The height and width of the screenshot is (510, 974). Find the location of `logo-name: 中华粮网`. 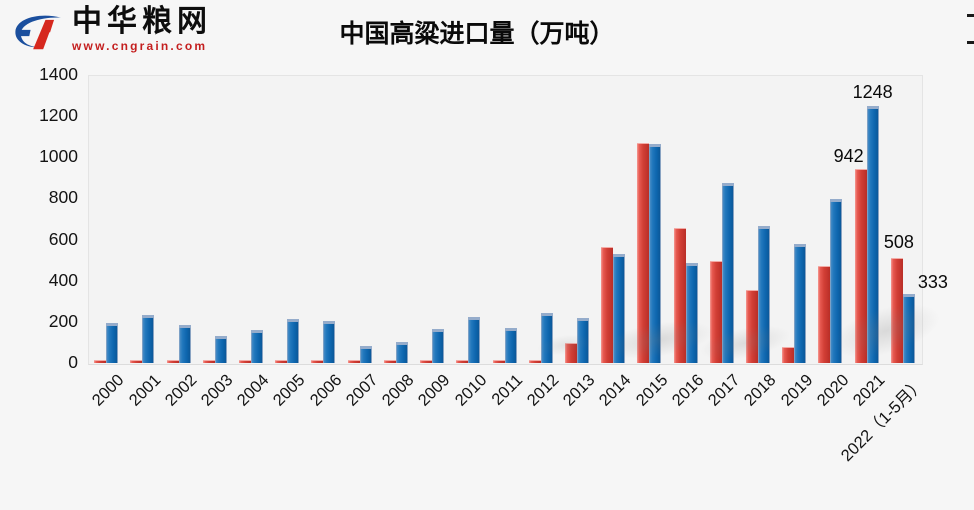

logo-name: 中华粮网 is located at coordinates (142, 21).